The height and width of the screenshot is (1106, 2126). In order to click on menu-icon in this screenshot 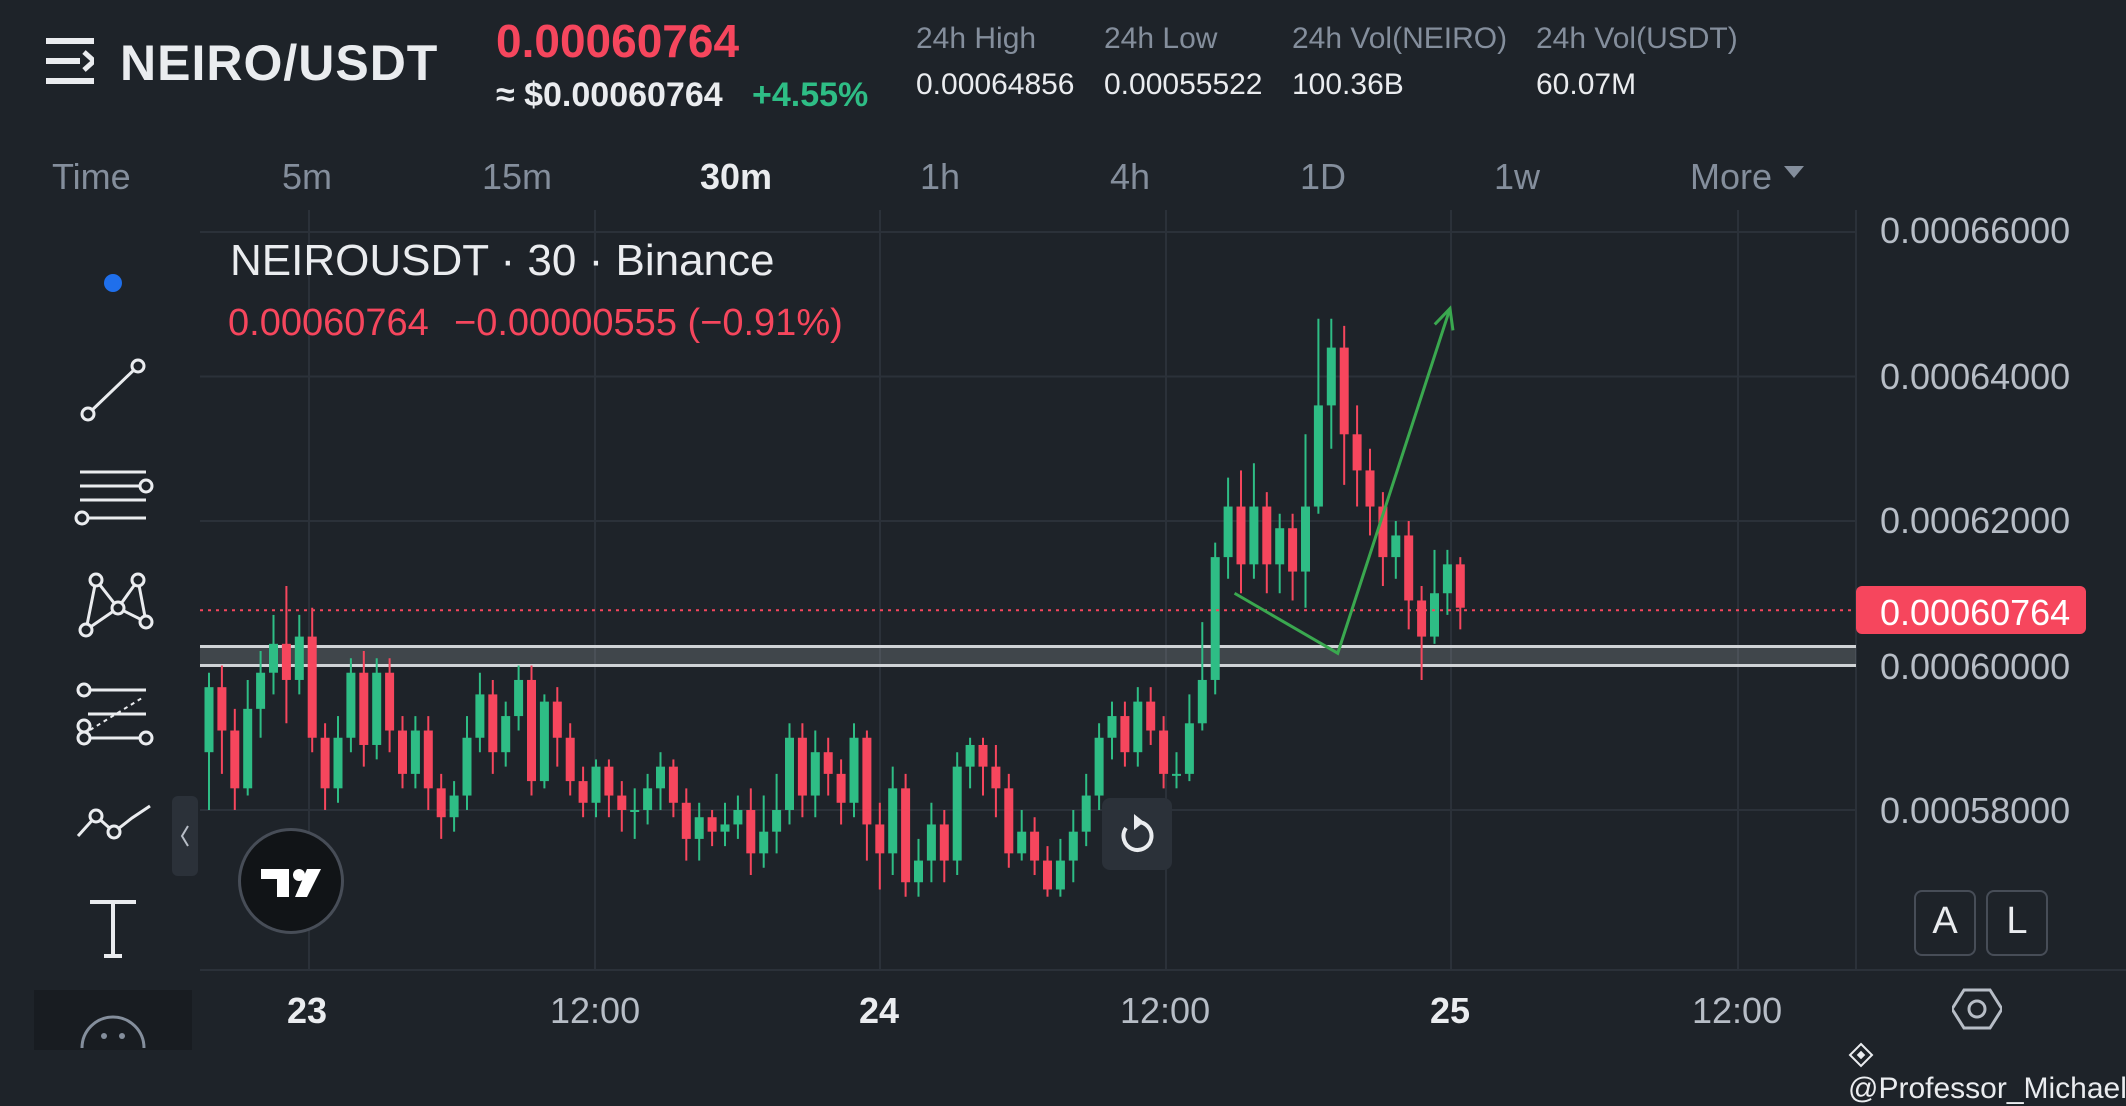, I will do `click(70, 61)`.